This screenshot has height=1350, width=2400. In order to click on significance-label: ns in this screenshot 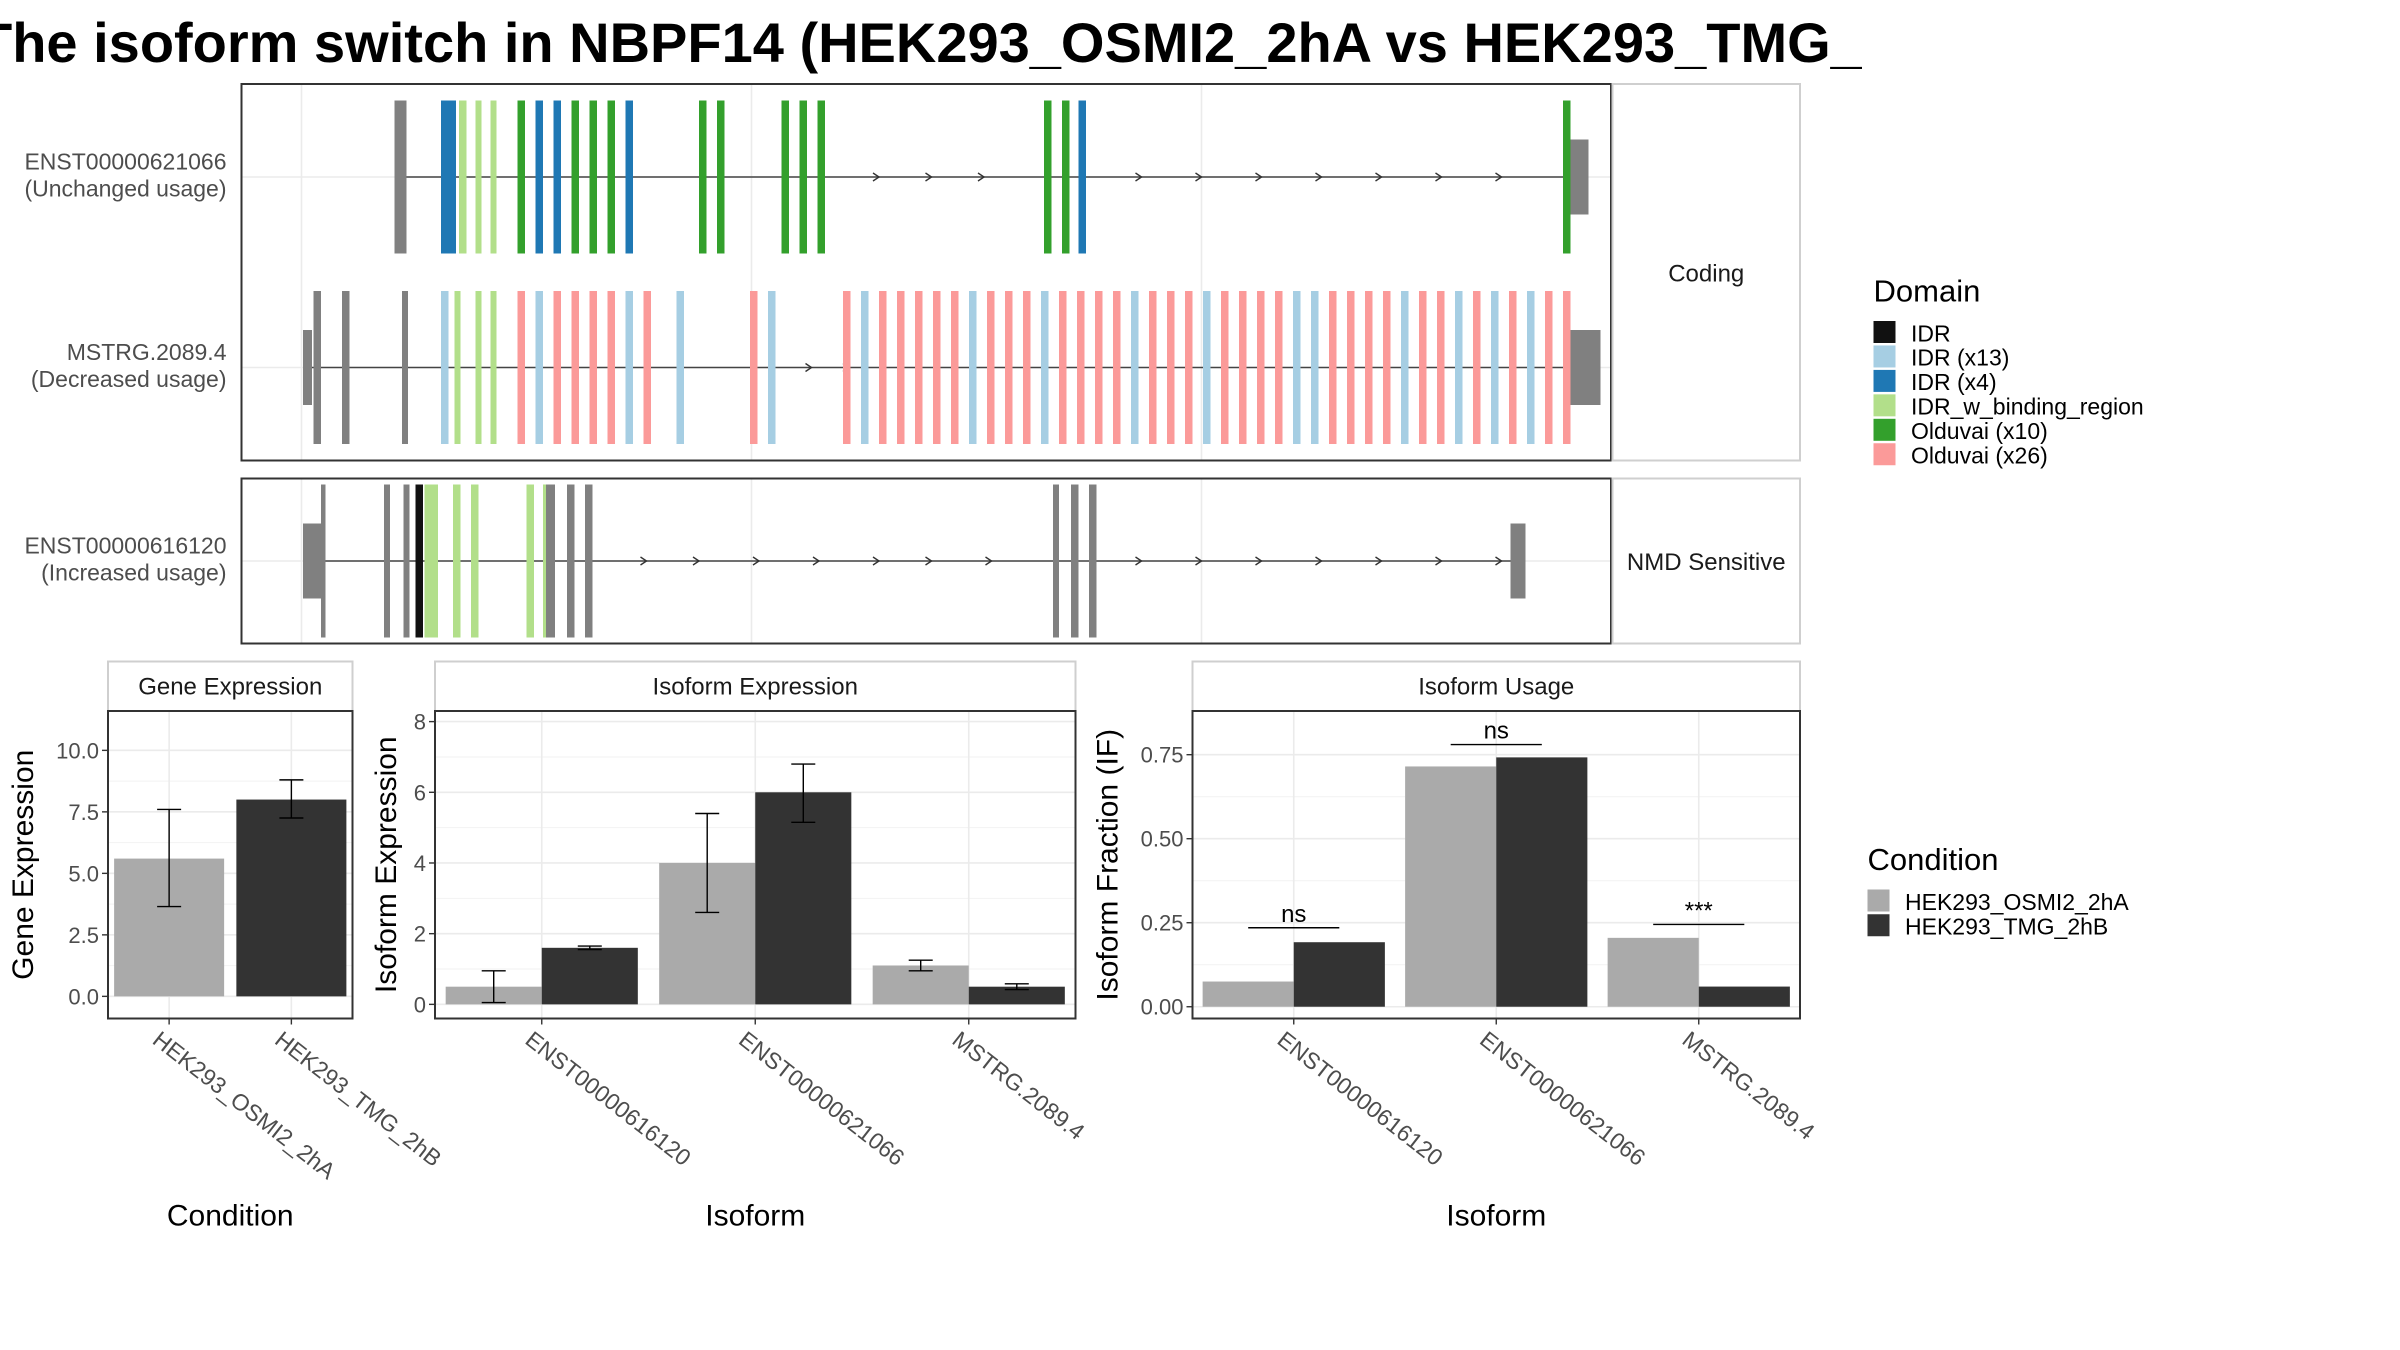, I will do `click(1293, 914)`.